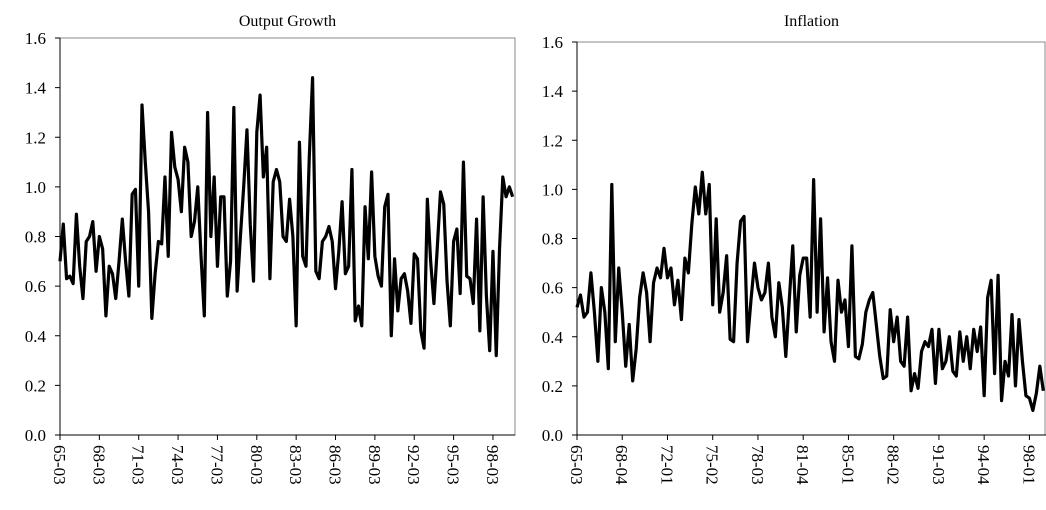 The height and width of the screenshot is (510, 1046). I want to click on x-tick-label: 91-03, so click(938, 465).